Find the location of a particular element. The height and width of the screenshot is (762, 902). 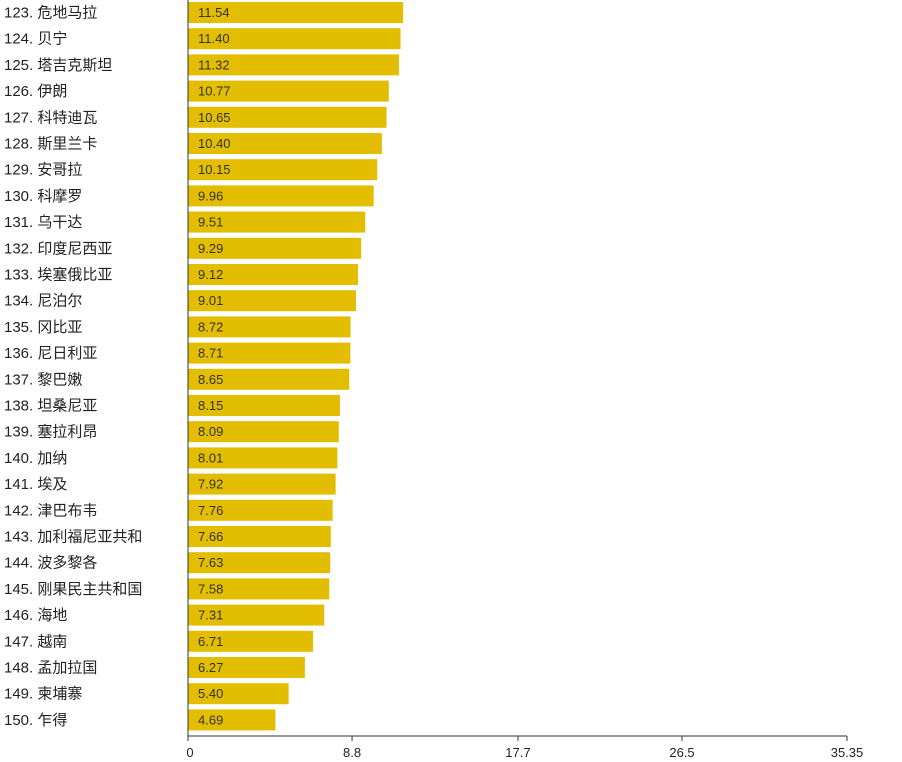

category-label-17: 140. 加纳 is located at coordinates (35, 458).